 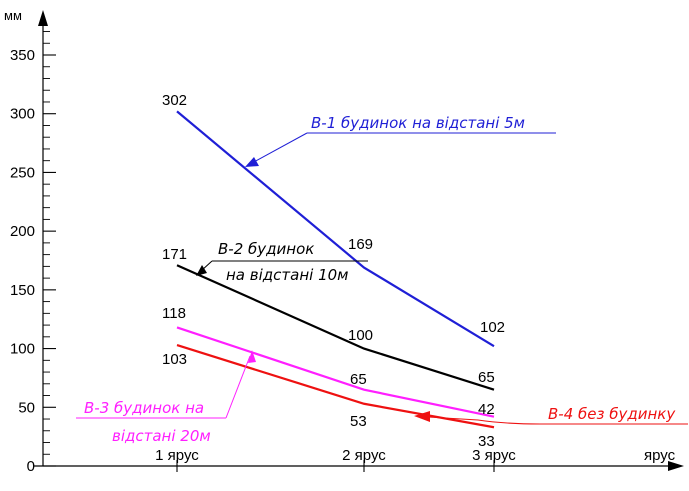 I want to click on data-label-b3-3: 42, so click(x=486, y=409).